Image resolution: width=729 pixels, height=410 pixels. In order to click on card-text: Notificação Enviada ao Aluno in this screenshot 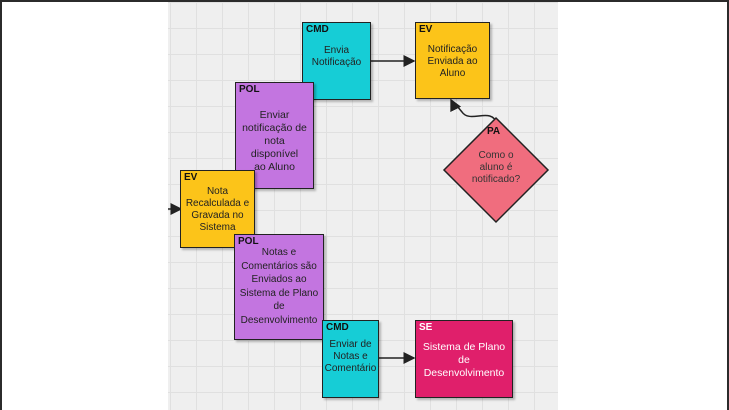, I will do `click(452, 61)`.